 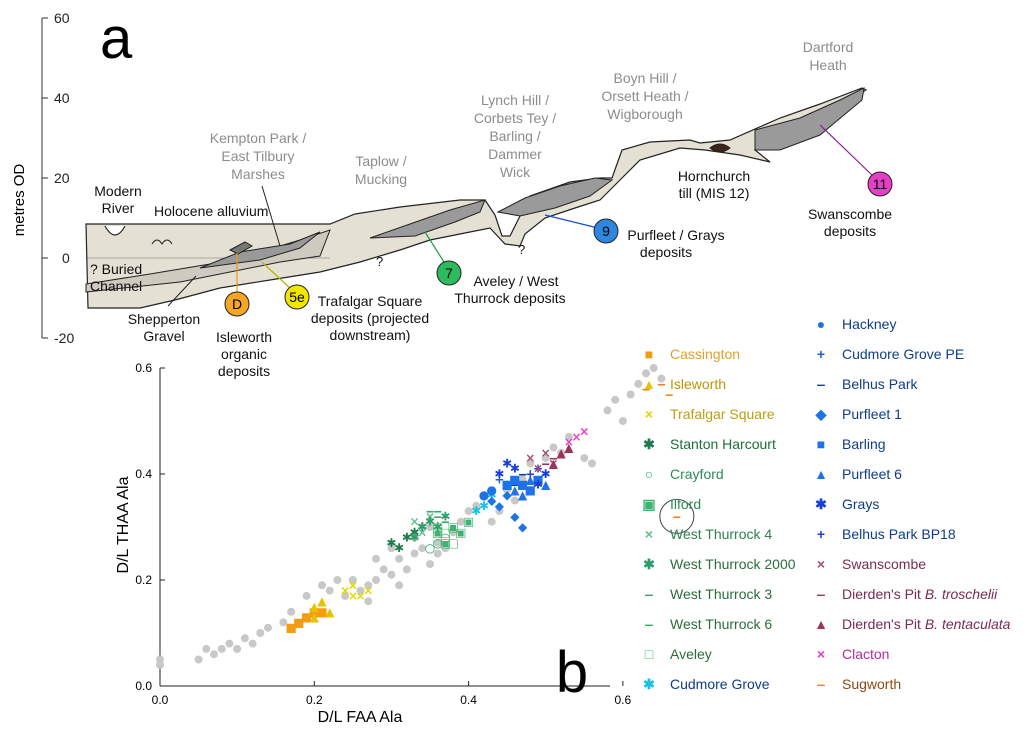 I want to click on legend-item: ‒ West Thurrock 6, so click(x=706, y=624).